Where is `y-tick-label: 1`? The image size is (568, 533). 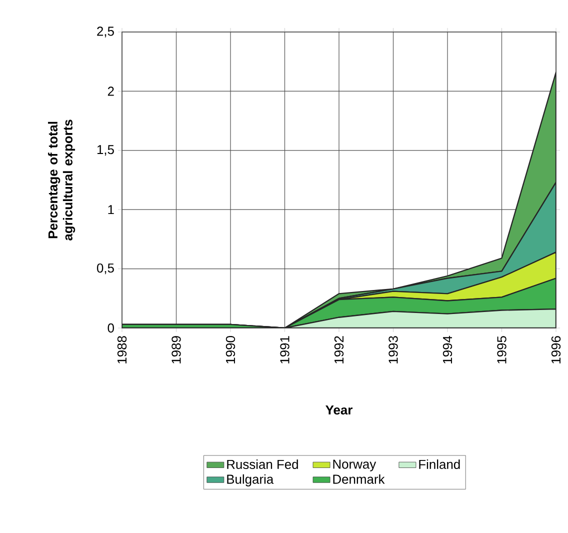
y-tick-label: 1 is located at coordinates (111, 209).